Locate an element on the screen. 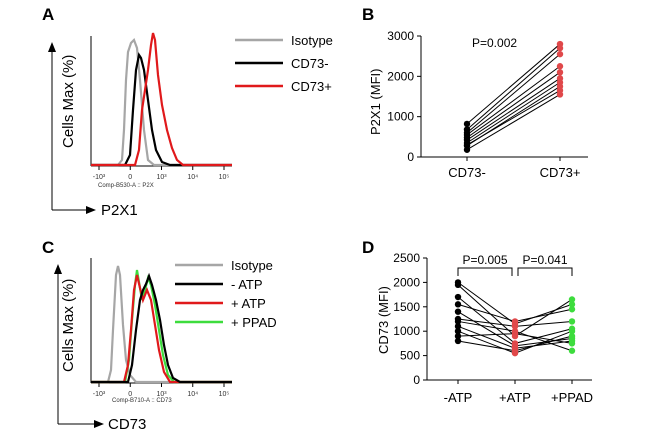  c-y-label: Cells Max (%) is located at coordinates (68, 325).